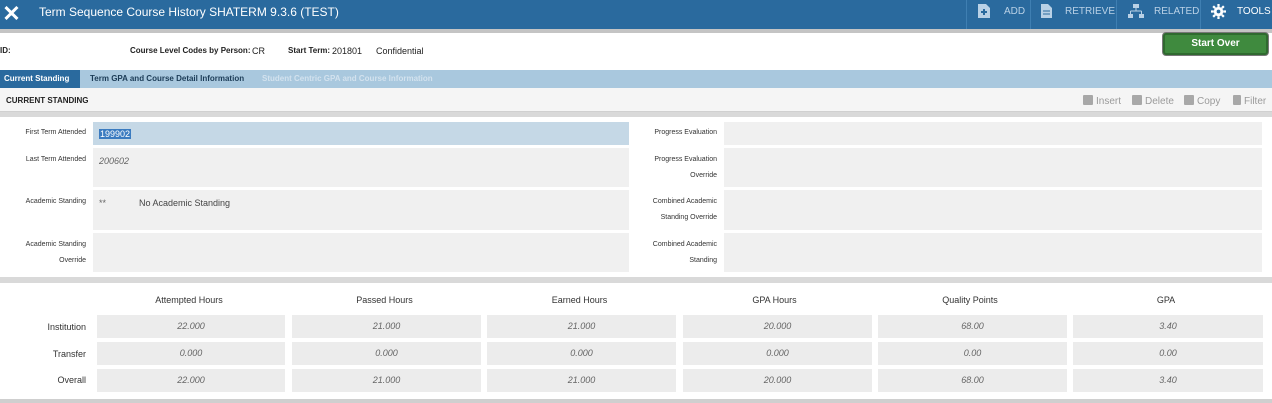  Describe the element at coordinates (185, 203) in the screenshot. I see `academic-standing-description: No Academic Standing` at that location.